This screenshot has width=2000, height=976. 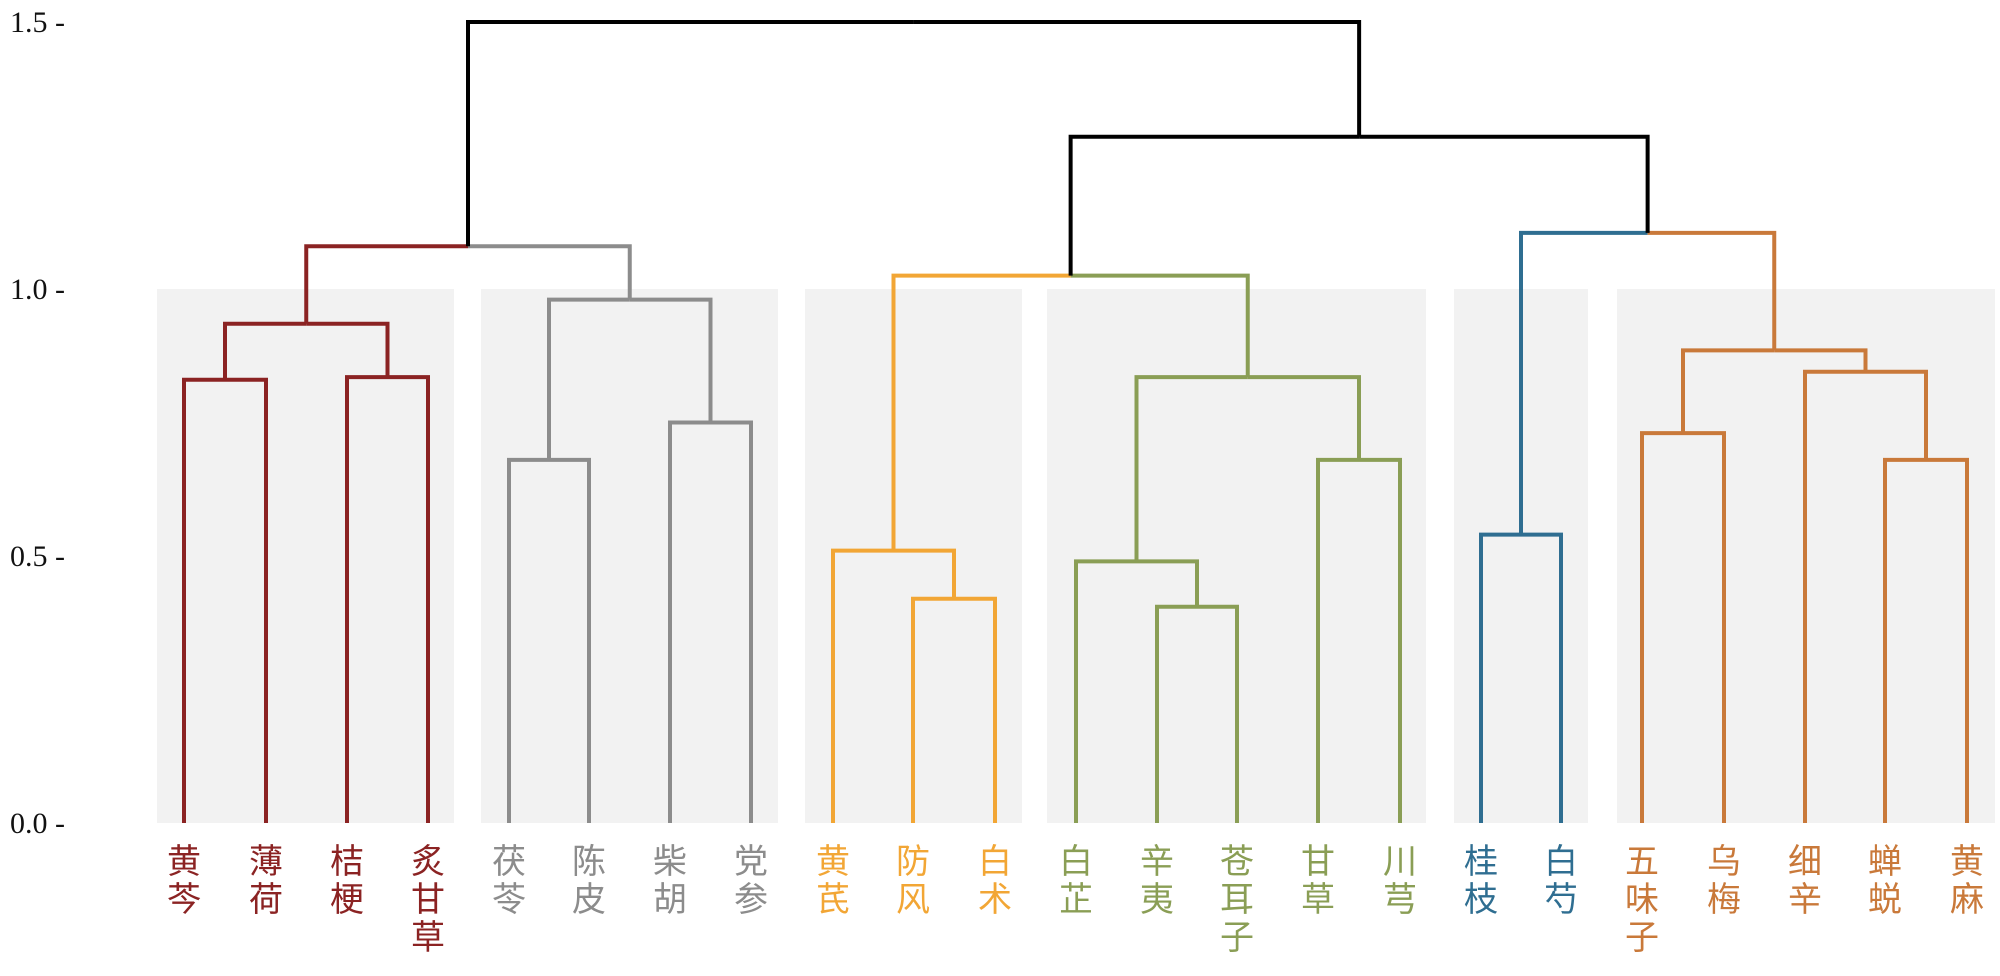 I want to click on y-tick-label: 0.0 -, so click(x=37, y=823).